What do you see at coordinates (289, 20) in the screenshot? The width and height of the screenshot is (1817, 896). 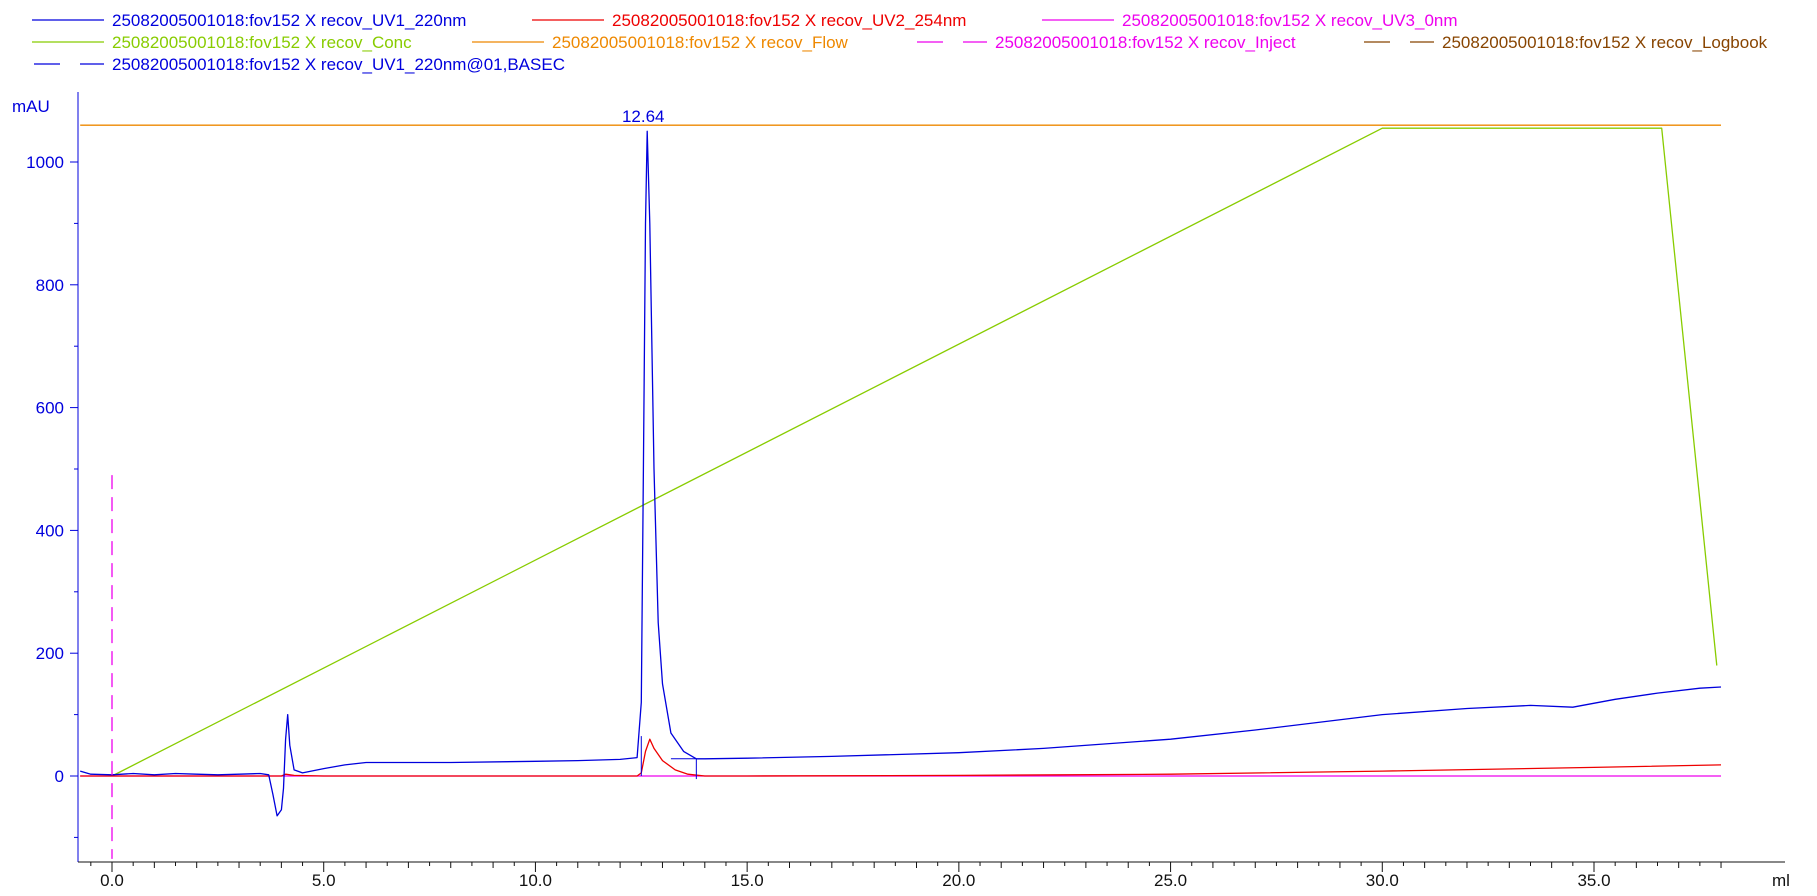 I see `legend-label: 25082005001018:fov152 X recov_UV1_220nm` at bounding box center [289, 20].